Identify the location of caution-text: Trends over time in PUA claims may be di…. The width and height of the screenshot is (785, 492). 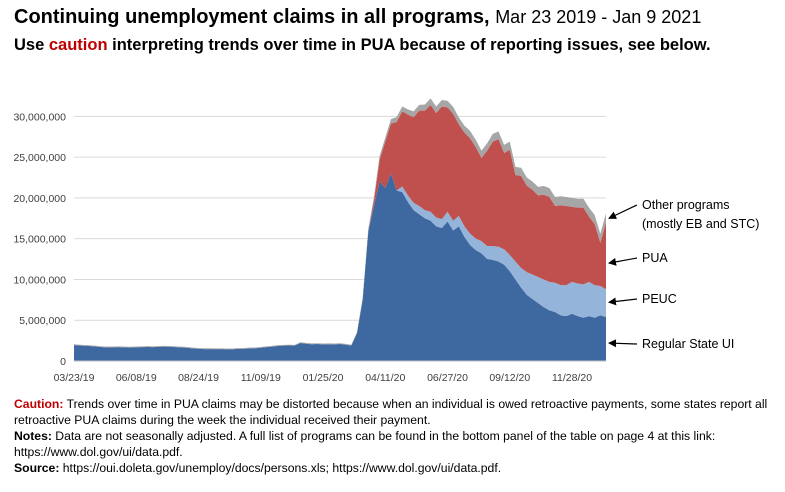
(391, 412).